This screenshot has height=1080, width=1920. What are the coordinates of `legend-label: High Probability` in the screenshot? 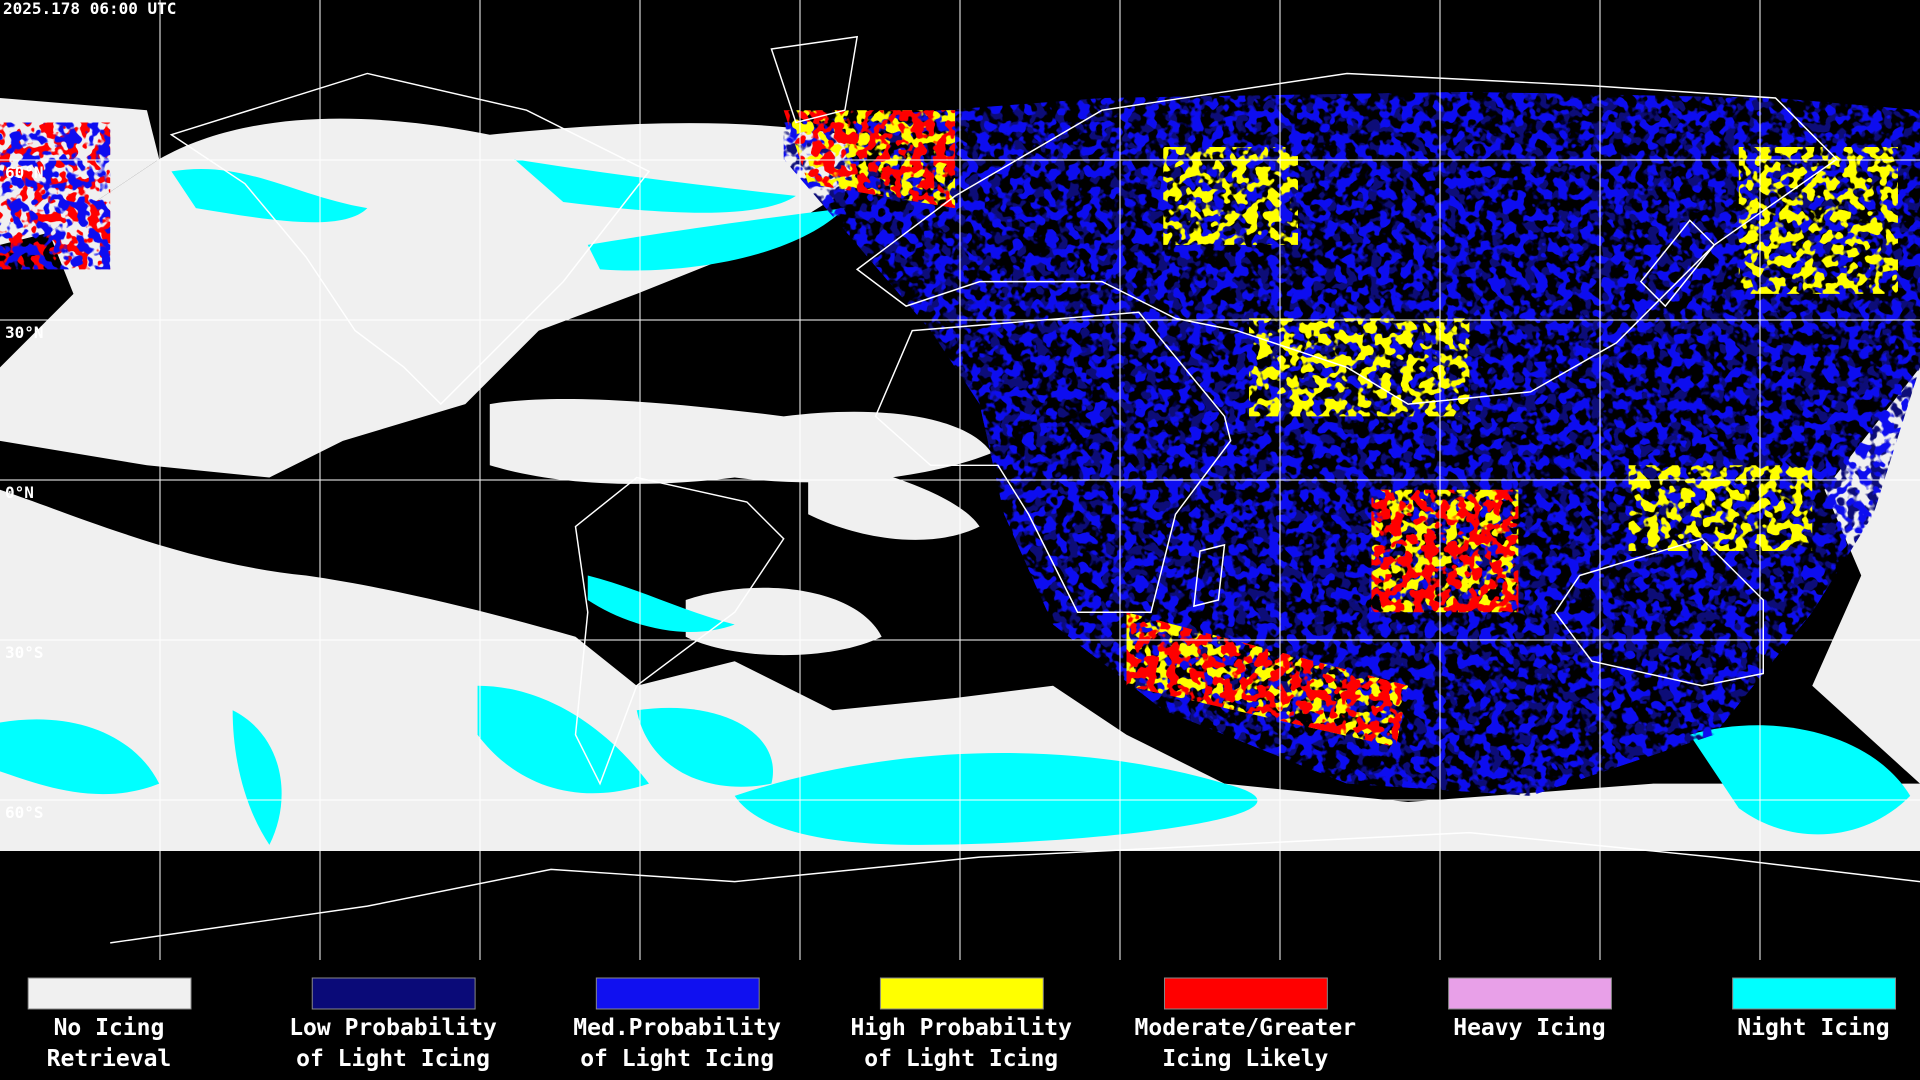 It's located at (961, 1028).